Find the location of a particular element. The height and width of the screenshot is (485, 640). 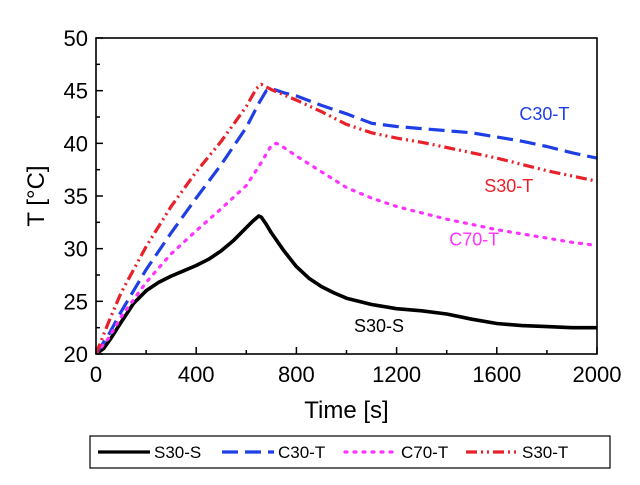

x-tick-label: 2000 is located at coordinates (597, 374).